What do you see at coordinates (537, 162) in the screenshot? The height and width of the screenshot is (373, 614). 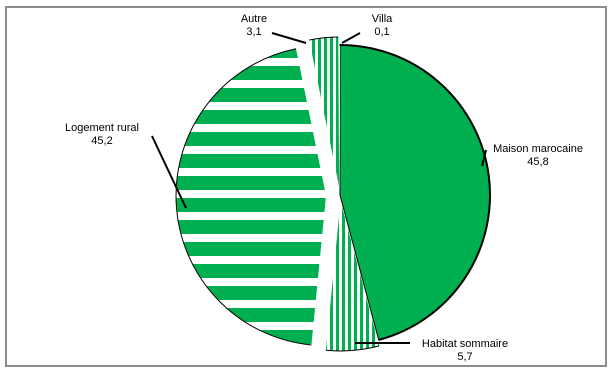 I see `slice-value-label: 45,8` at bounding box center [537, 162].